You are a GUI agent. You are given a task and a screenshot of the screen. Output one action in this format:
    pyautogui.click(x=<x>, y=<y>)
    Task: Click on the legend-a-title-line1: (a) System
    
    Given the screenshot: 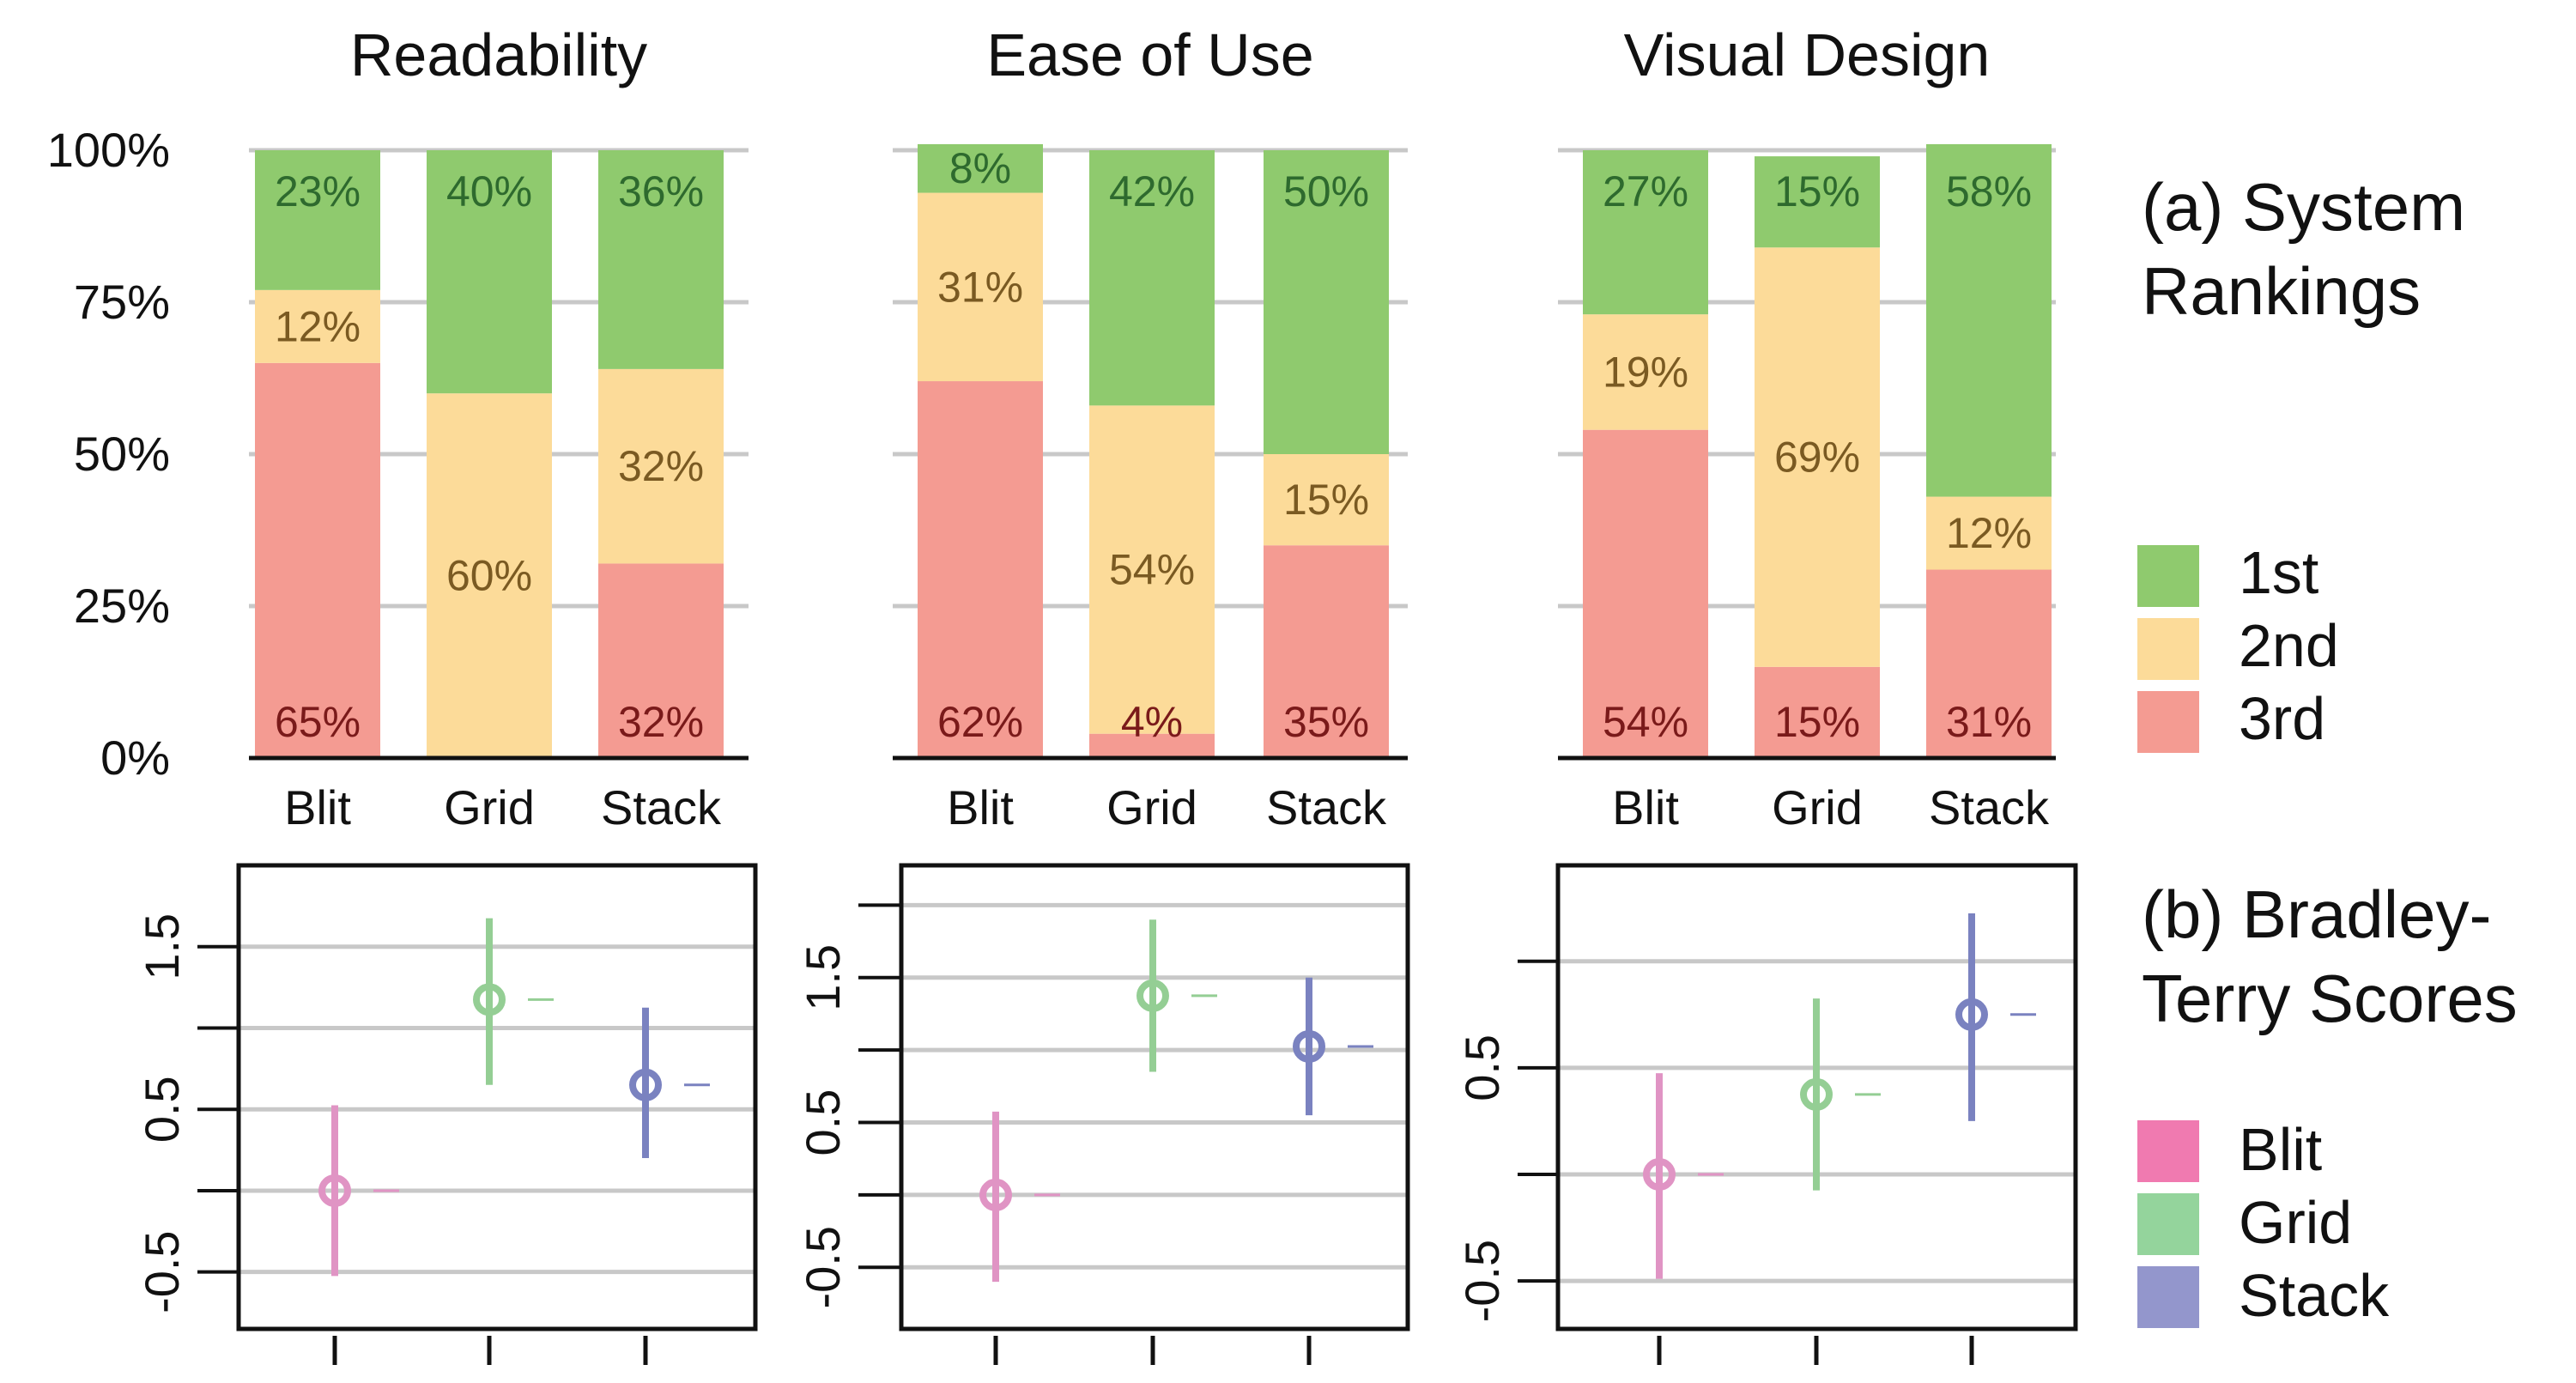 What is the action you would take?
    pyautogui.click(x=2303, y=207)
    